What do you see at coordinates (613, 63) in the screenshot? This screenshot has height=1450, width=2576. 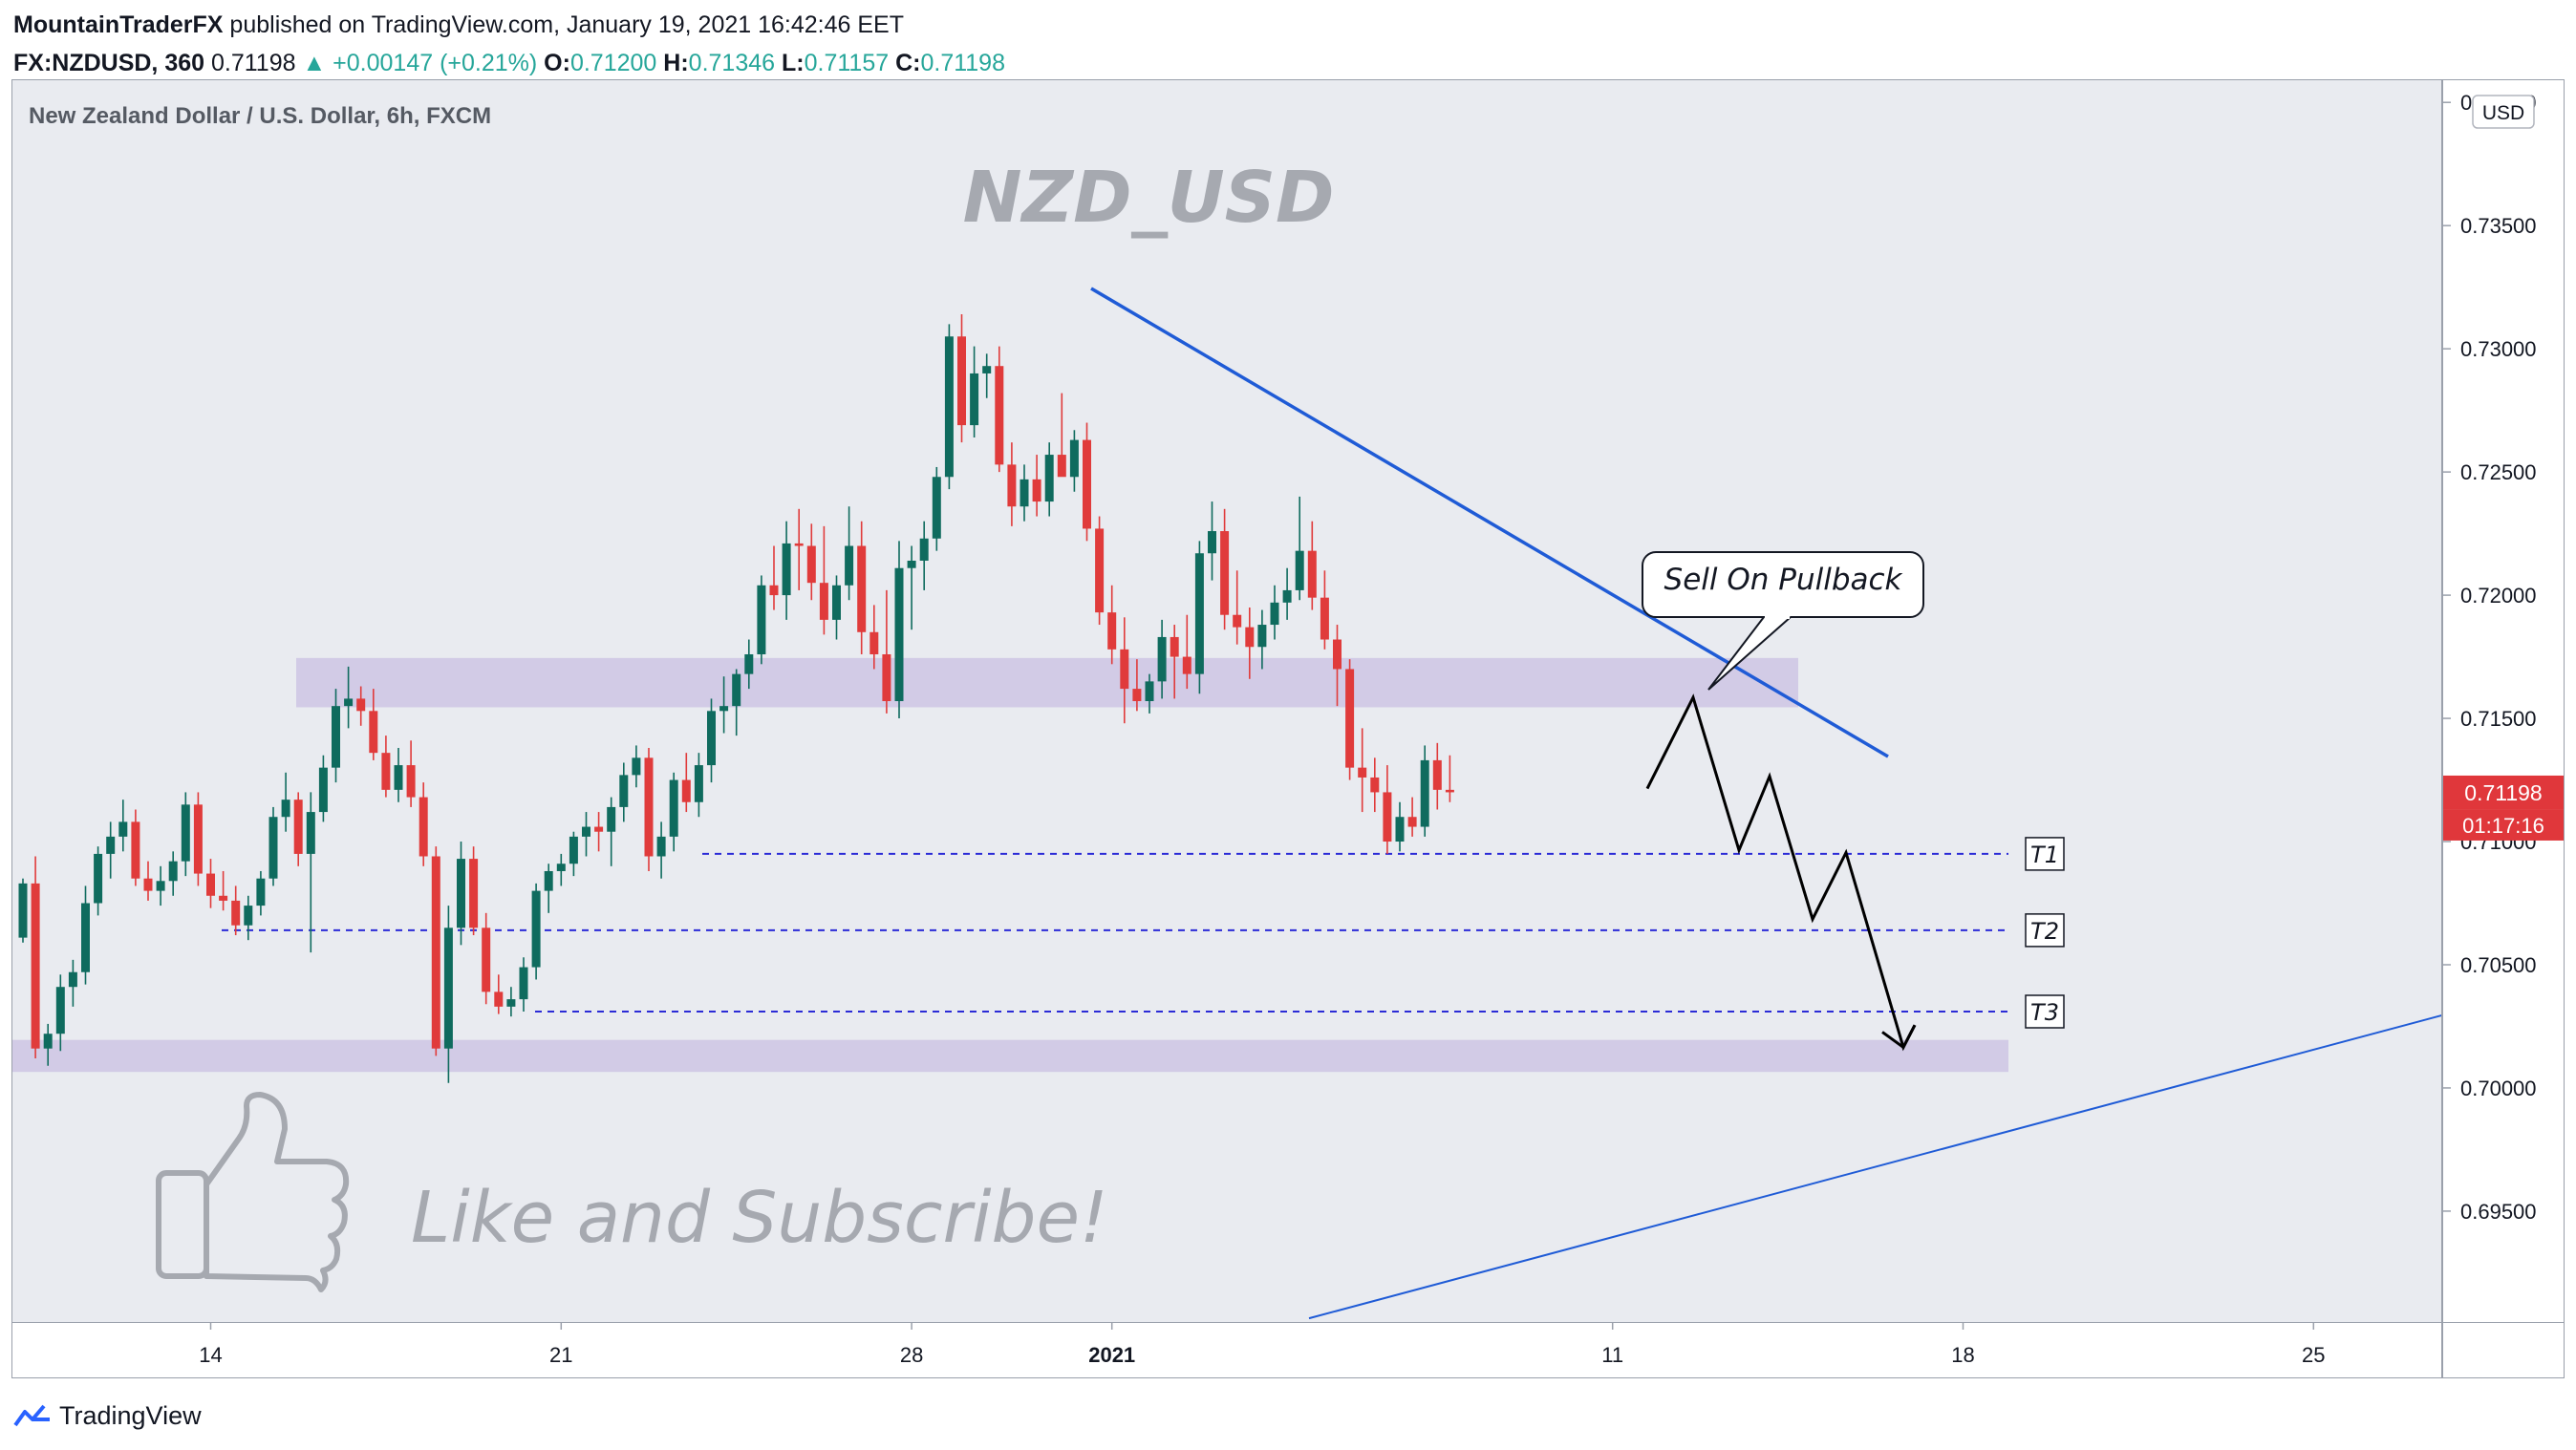 I see `open-value: 0.71200` at bounding box center [613, 63].